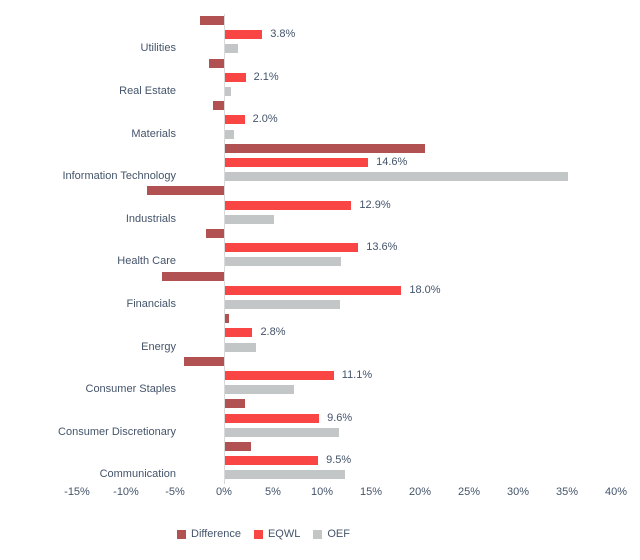 The width and height of the screenshot is (640, 560). I want to click on legend: Difference EQWL OEF, so click(263, 534).